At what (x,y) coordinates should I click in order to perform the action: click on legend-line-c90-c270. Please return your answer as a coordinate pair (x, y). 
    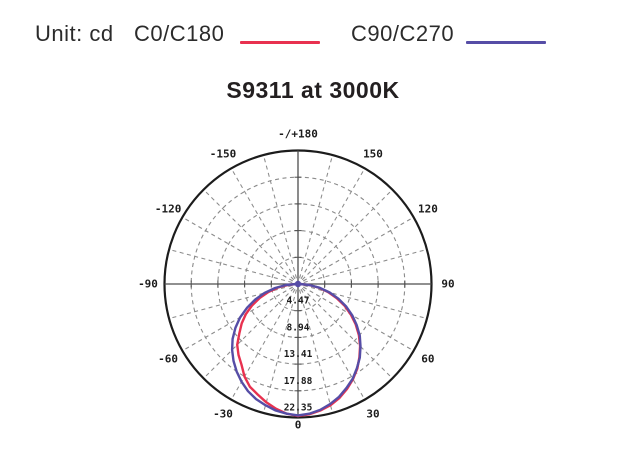
    Looking at the image, I should click on (506, 42).